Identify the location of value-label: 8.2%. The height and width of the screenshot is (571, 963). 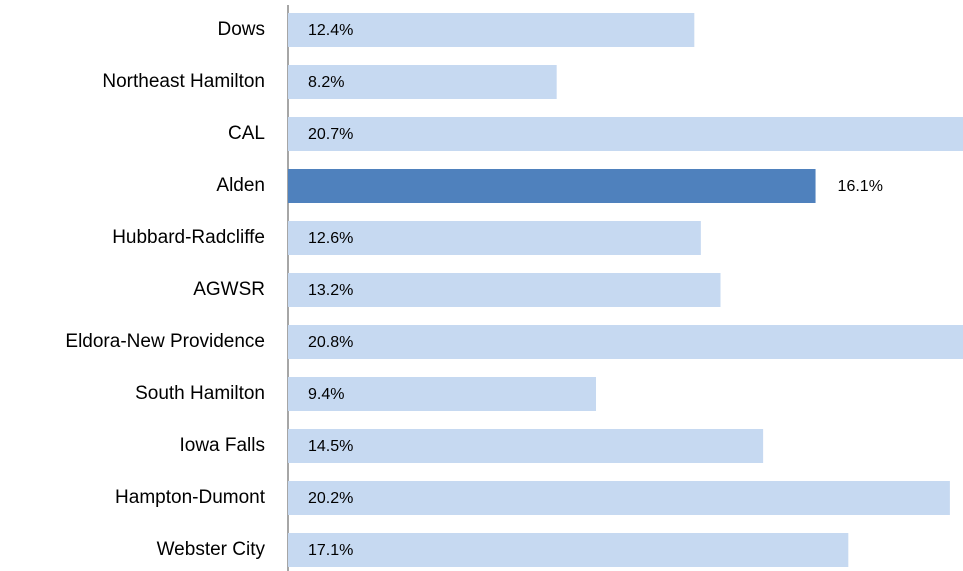
(326, 82).